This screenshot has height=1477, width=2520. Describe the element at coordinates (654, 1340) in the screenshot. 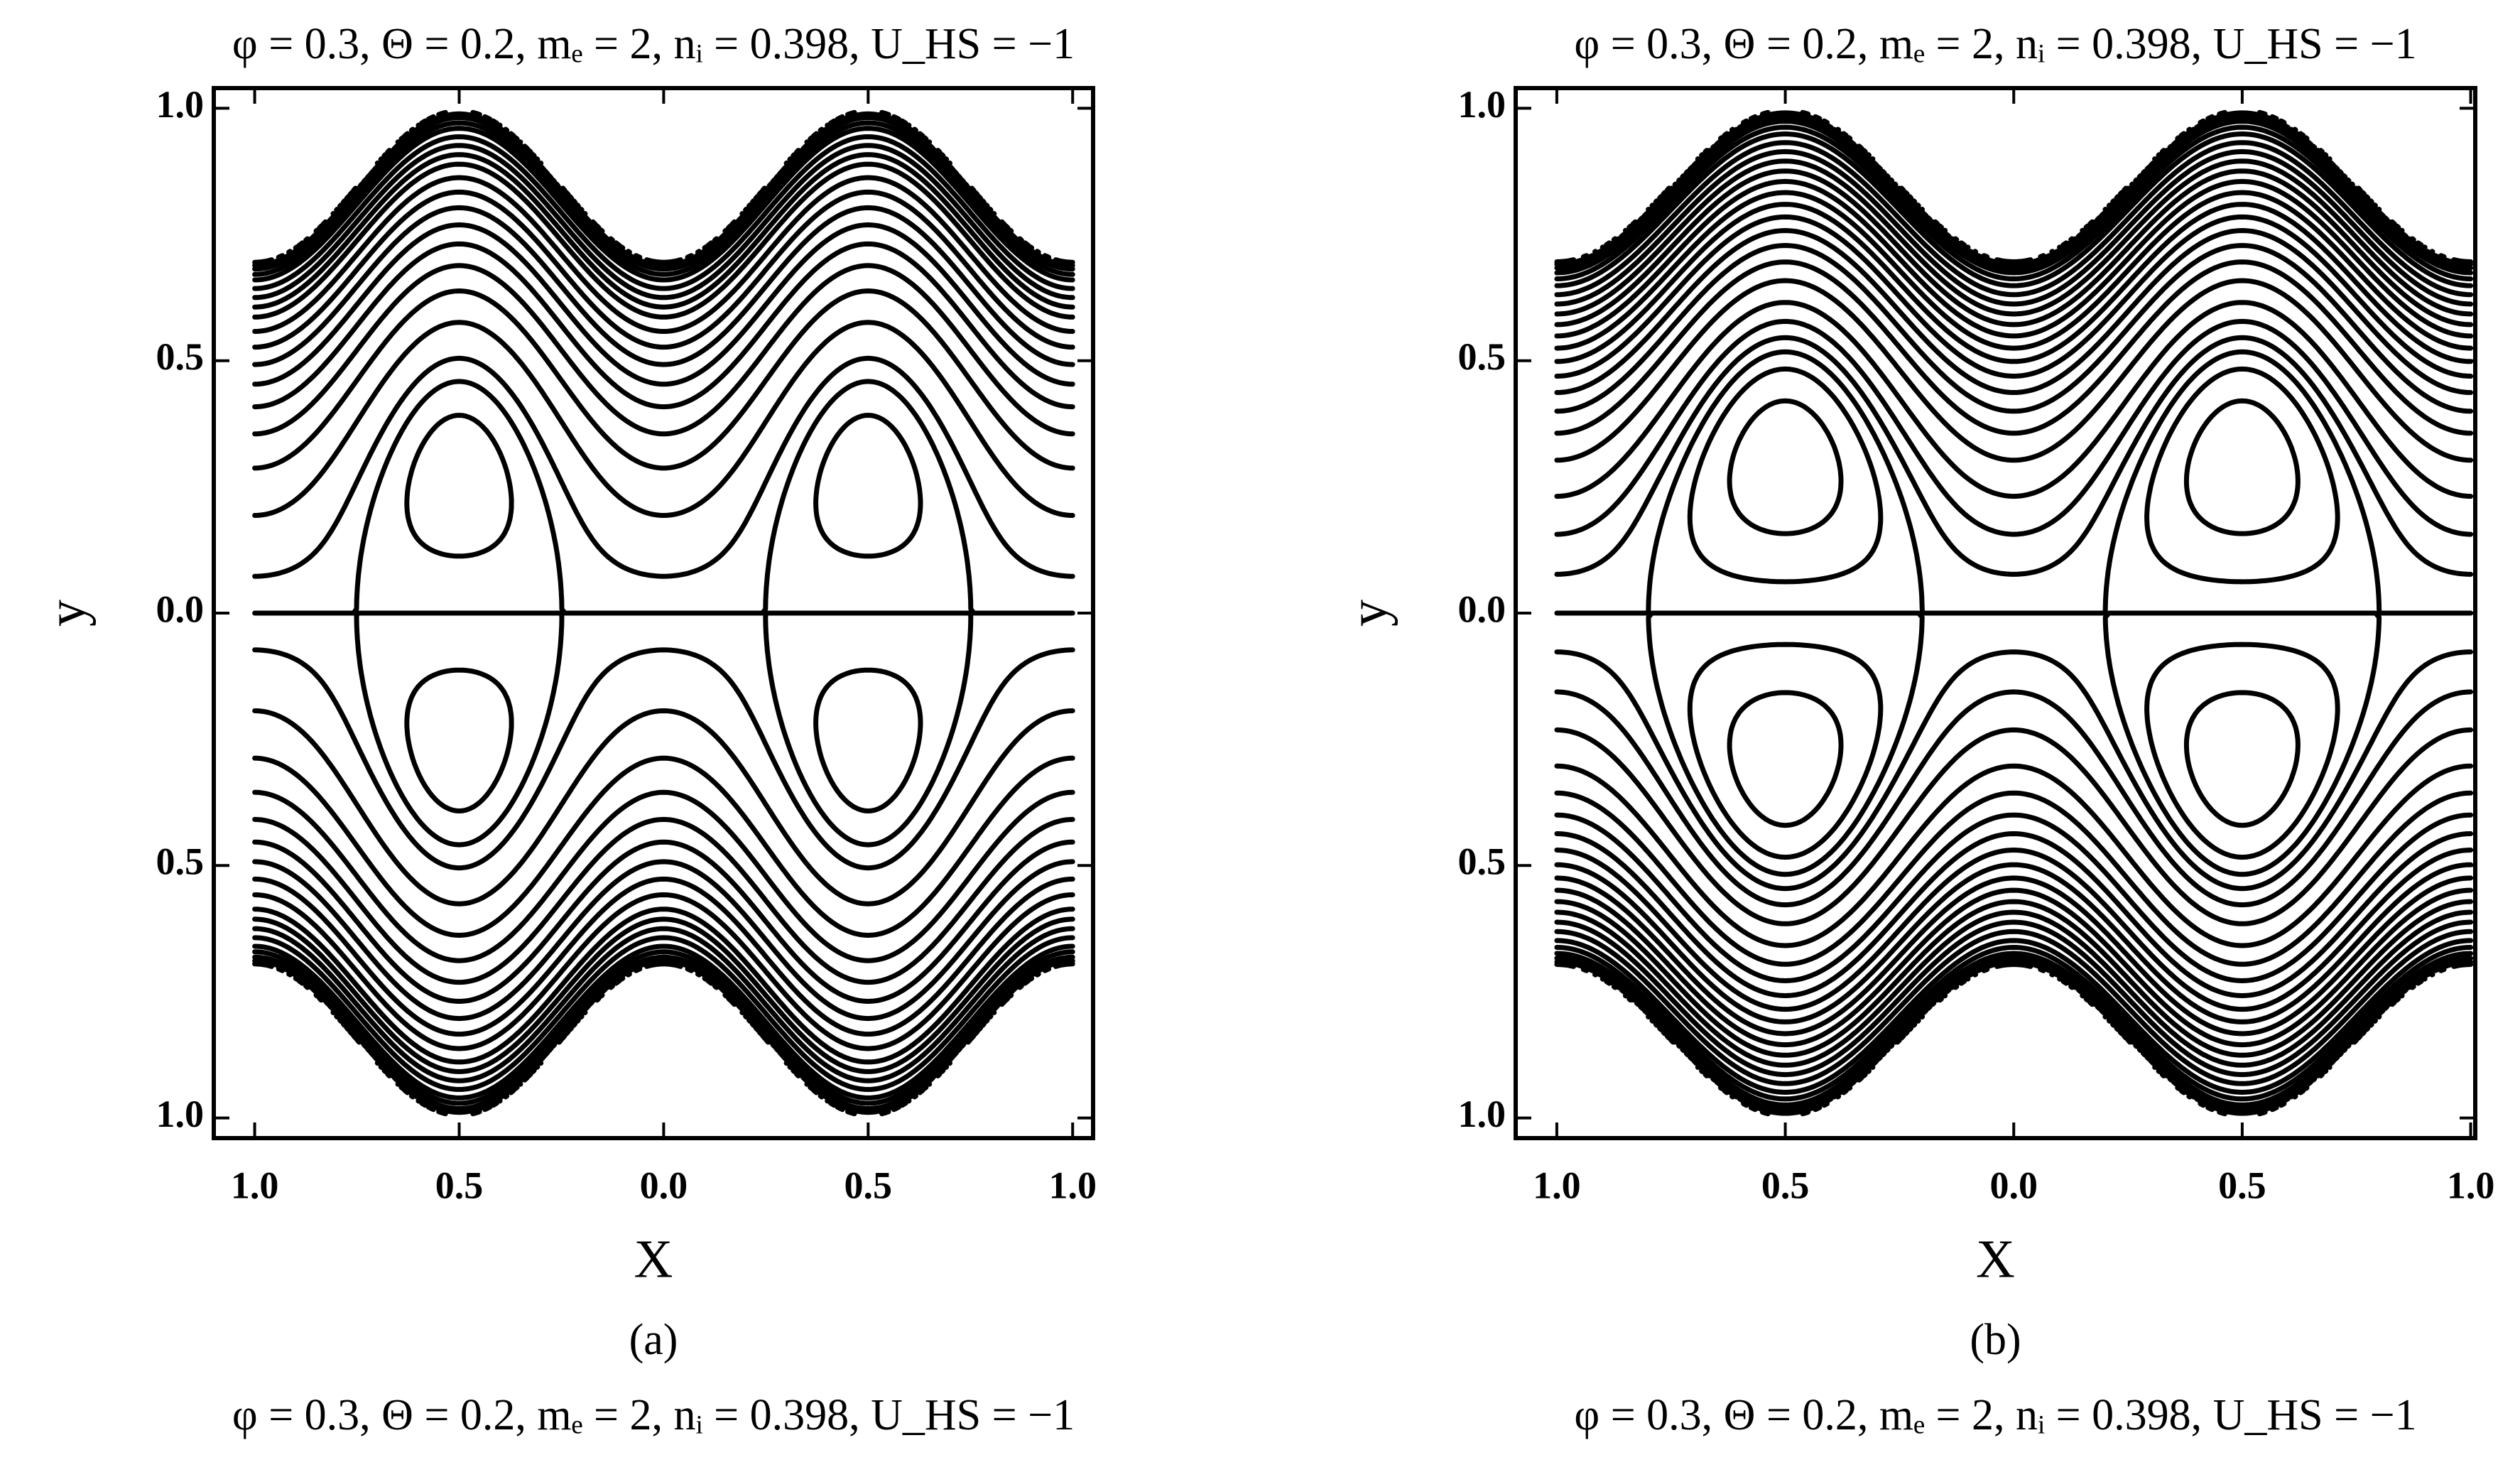

I see `caption: (a)` at that location.